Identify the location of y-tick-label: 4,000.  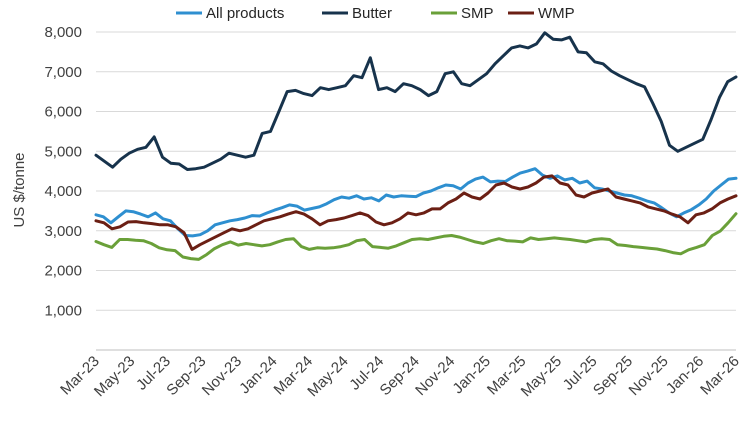
(63, 191).